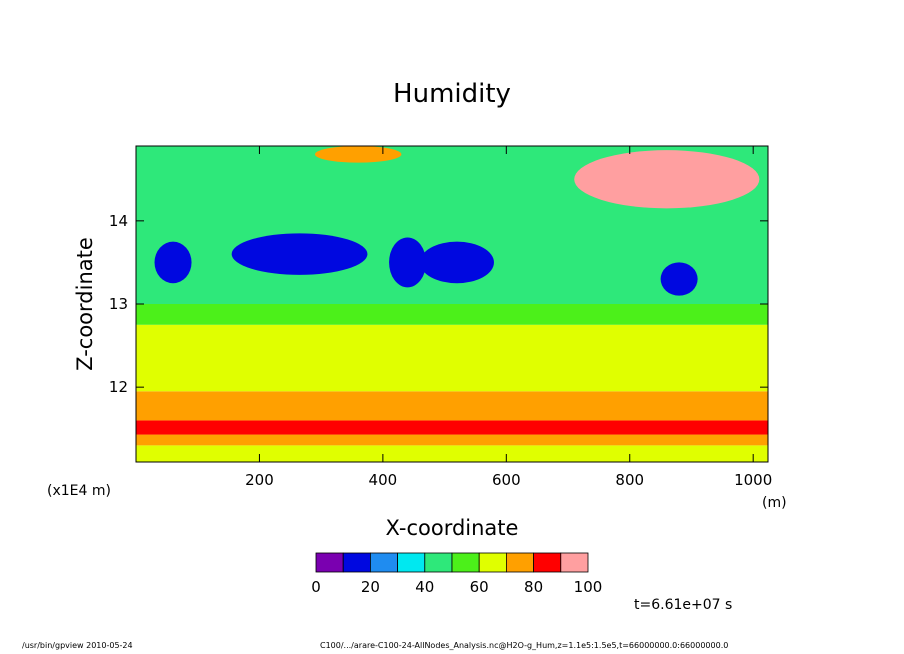  What do you see at coordinates (424, 587) in the screenshot?
I see `colorbar-tick-label: 40` at bounding box center [424, 587].